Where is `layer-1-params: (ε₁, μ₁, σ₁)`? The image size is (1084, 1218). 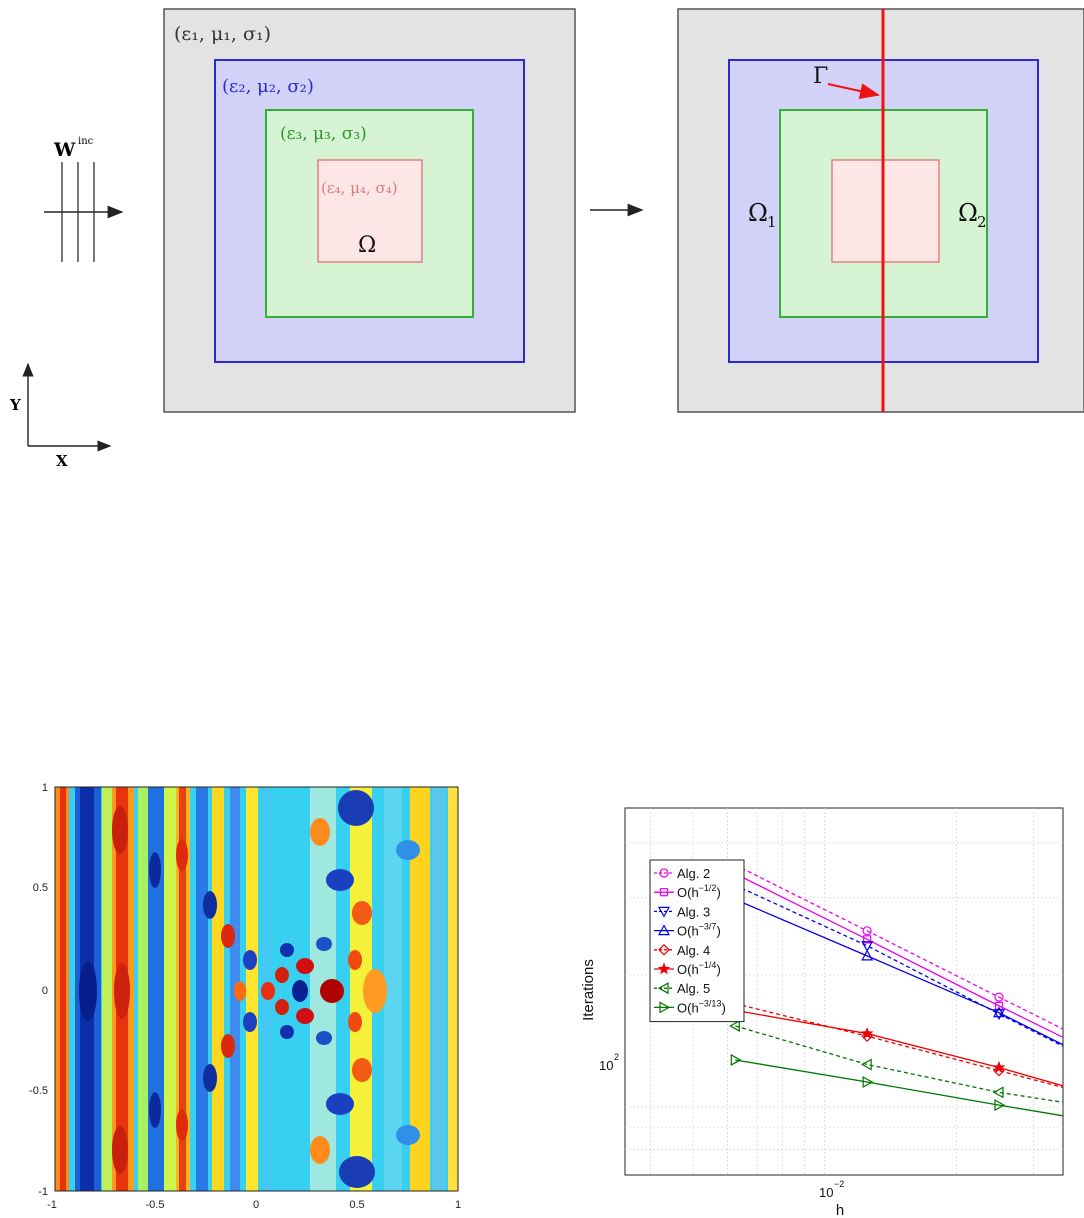
layer-1-params: (ε₁, μ₁, σ₁) is located at coordinates (222, 34).